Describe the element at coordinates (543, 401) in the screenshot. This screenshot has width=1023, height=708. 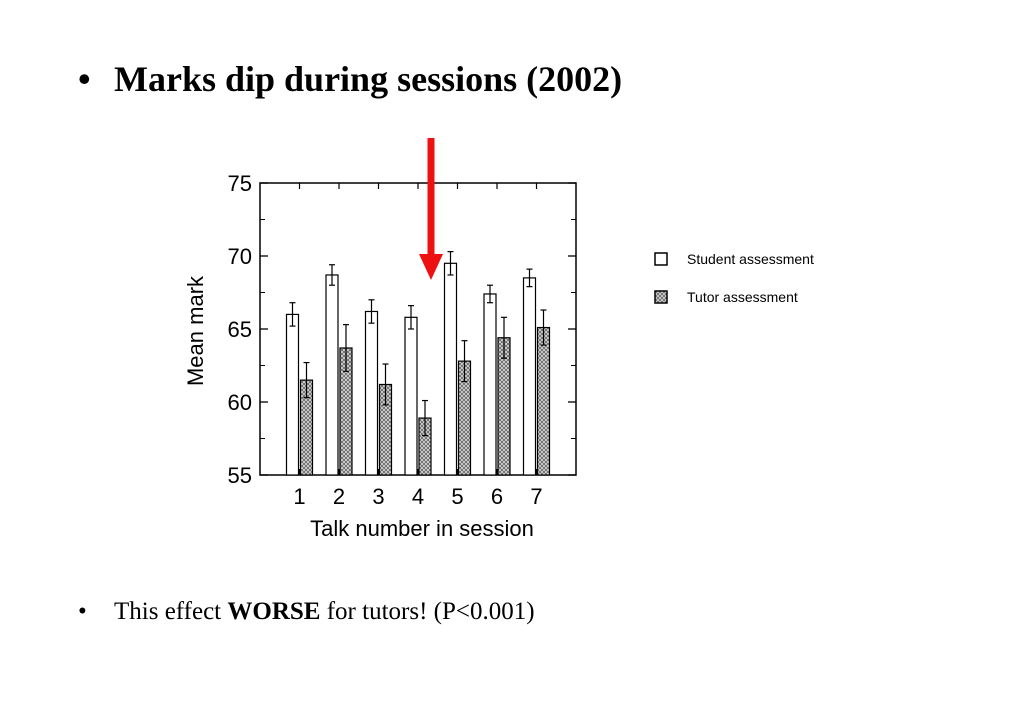
I see `bar-tutor` at that location.